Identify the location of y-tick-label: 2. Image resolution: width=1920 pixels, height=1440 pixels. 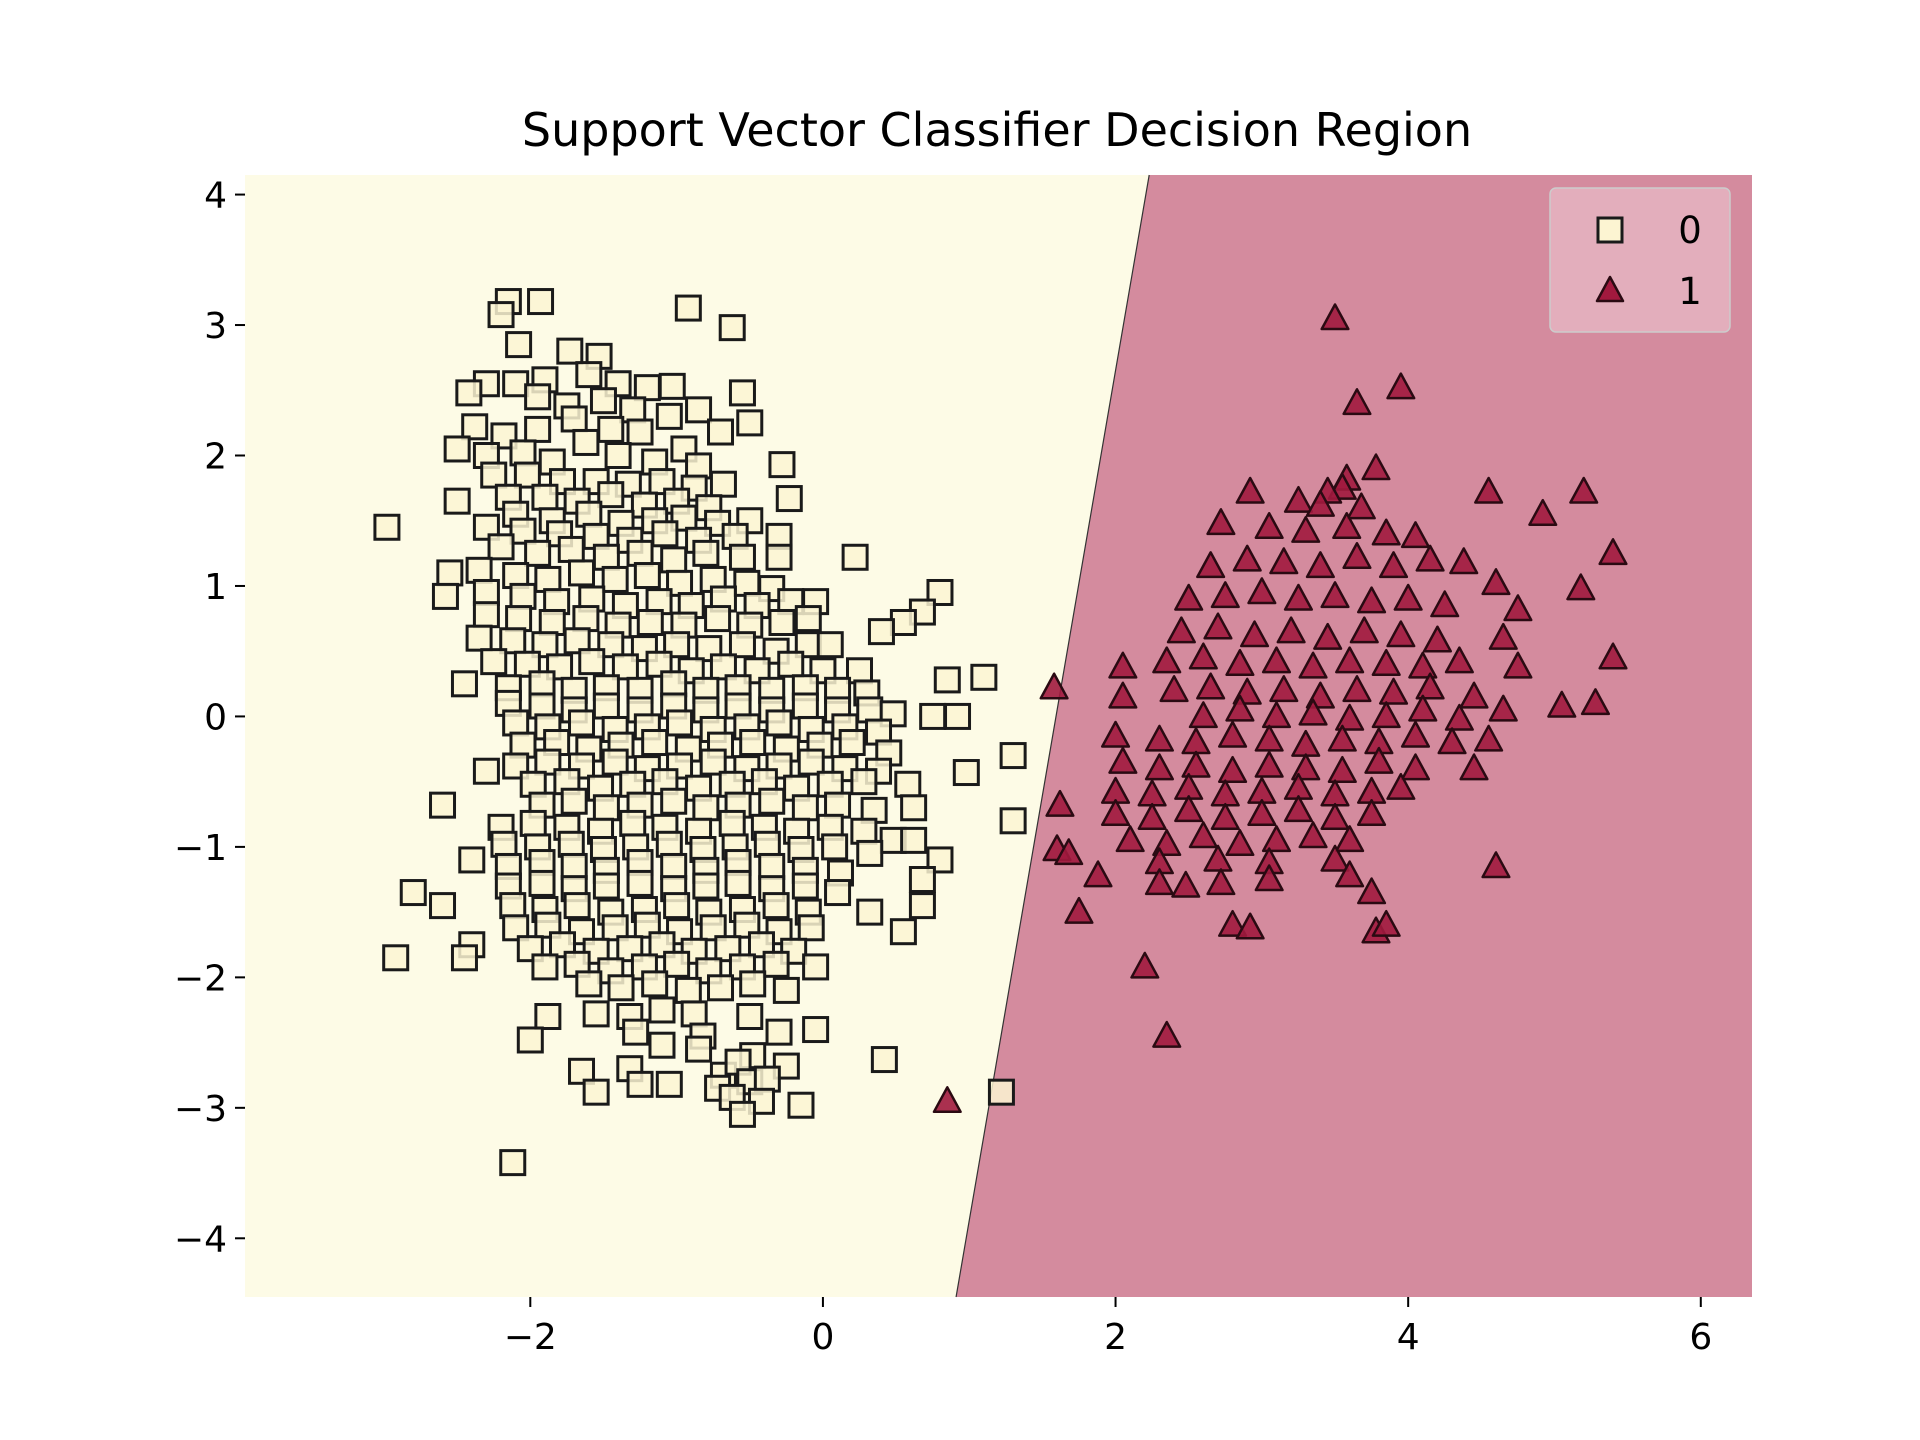
(215, 457).